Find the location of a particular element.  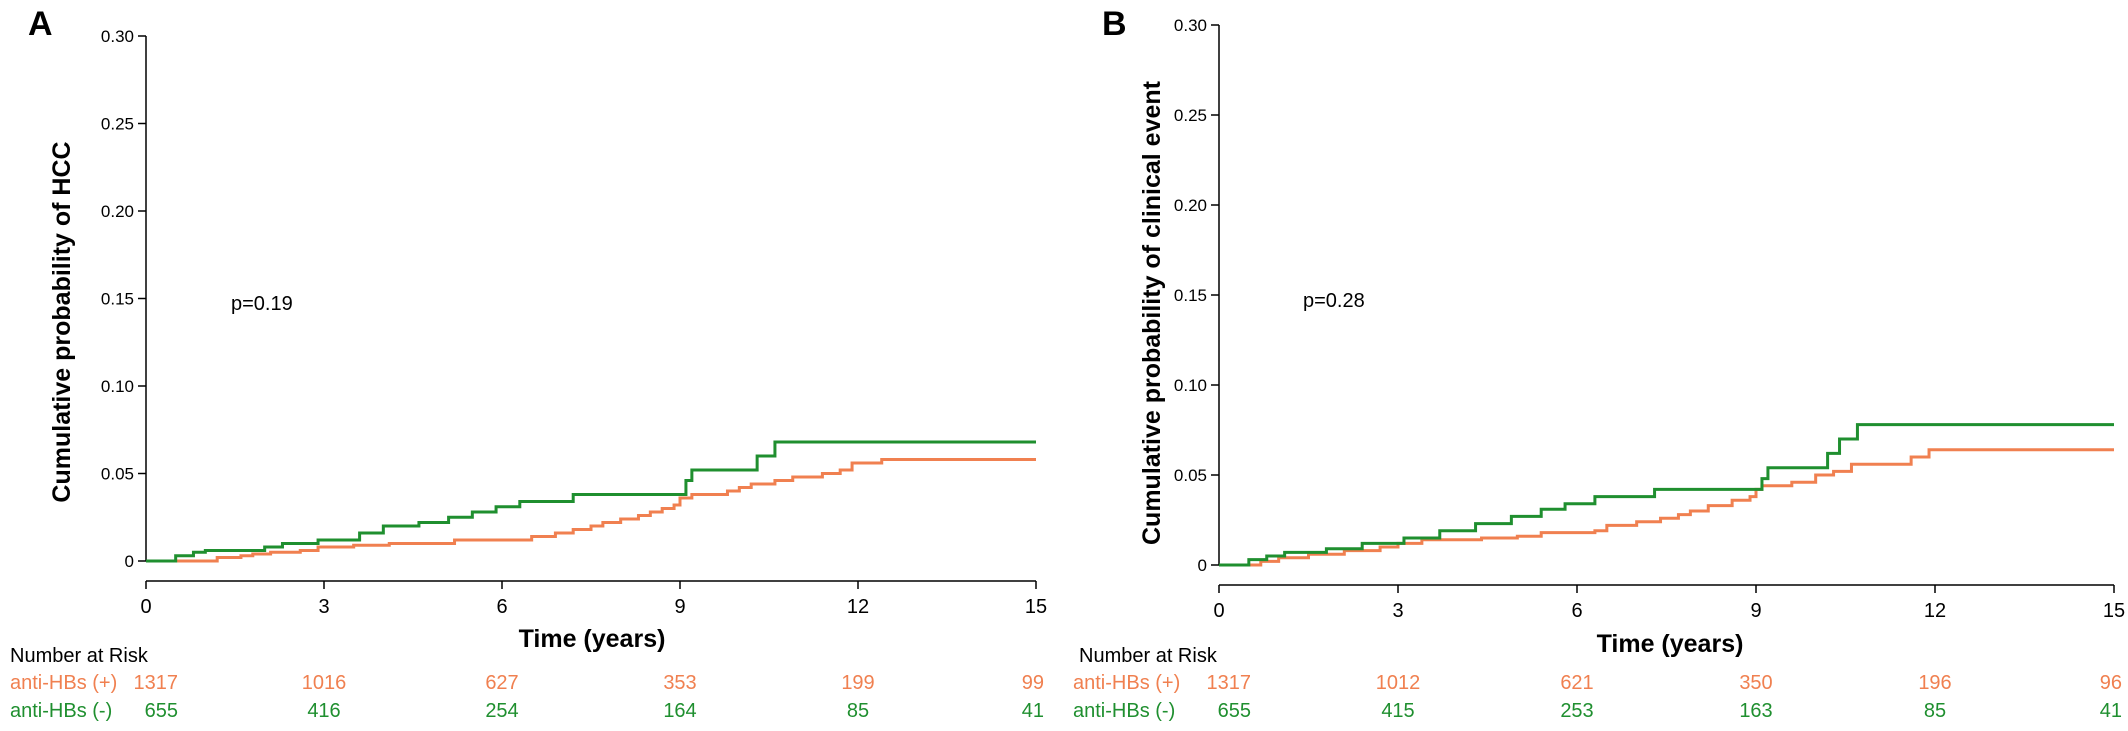

risk-count: 164 is located at coordinates (679, 711).